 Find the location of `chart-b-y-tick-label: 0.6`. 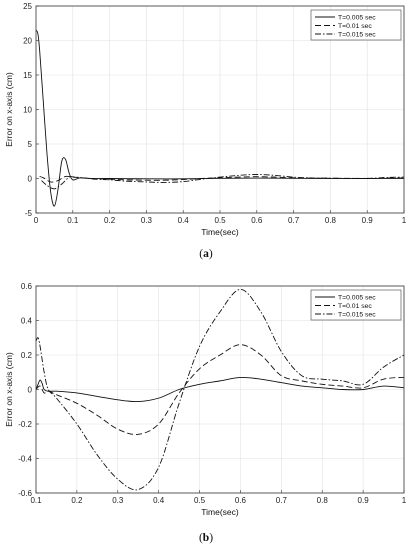

chart-b-y-tick-label: 0.6 is located at coordinates (27, 286).